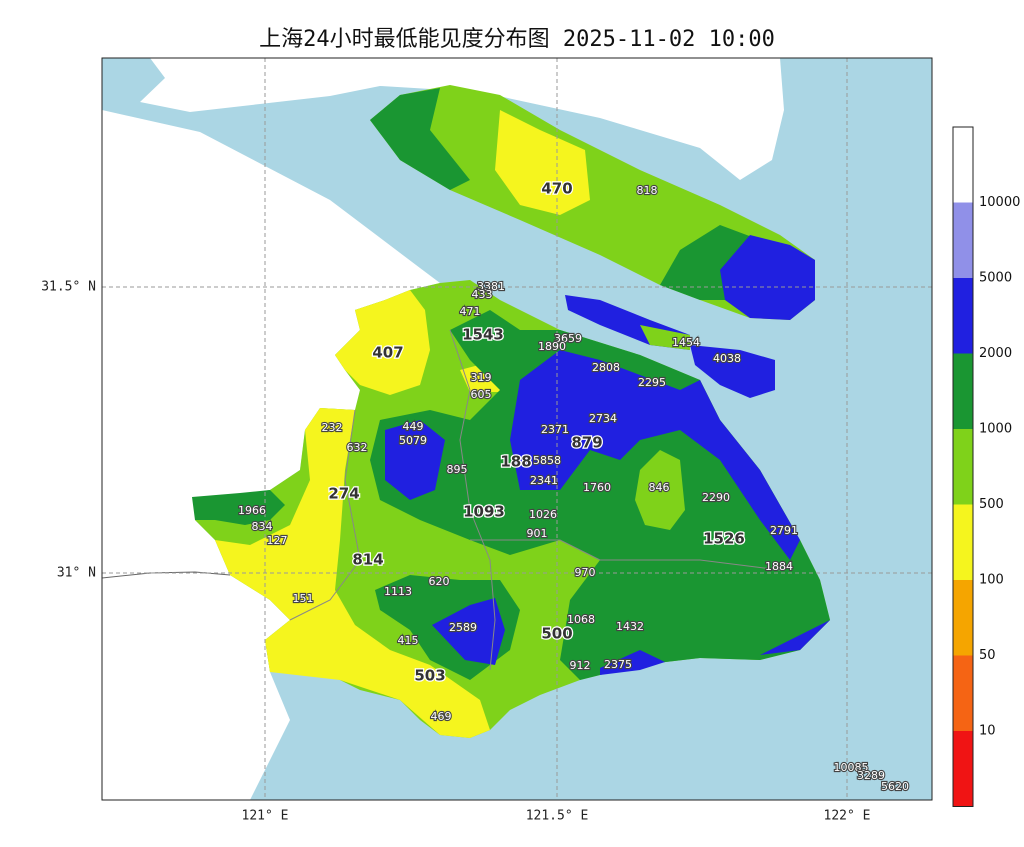 The width and height of the screenshot is (1024, 847). I want to click on station-value: 469, so click(441, 716).